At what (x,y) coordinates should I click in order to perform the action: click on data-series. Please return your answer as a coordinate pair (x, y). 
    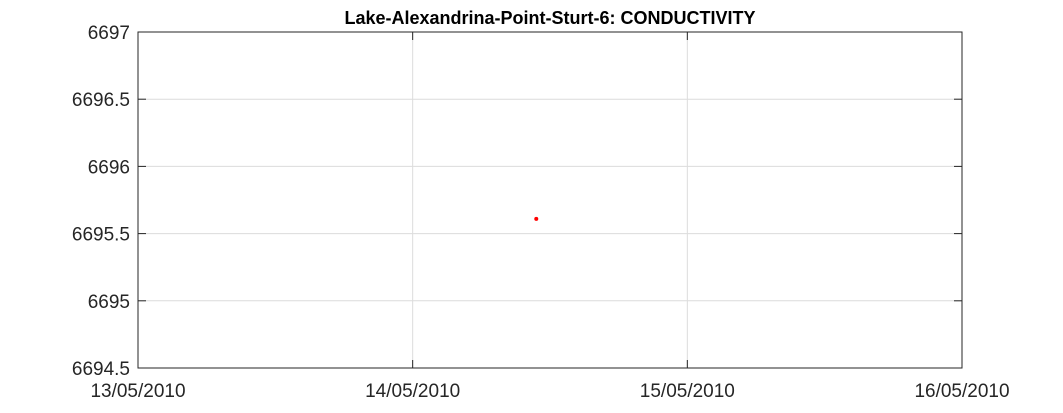
    Looking at the image, I should click on (536, 218).